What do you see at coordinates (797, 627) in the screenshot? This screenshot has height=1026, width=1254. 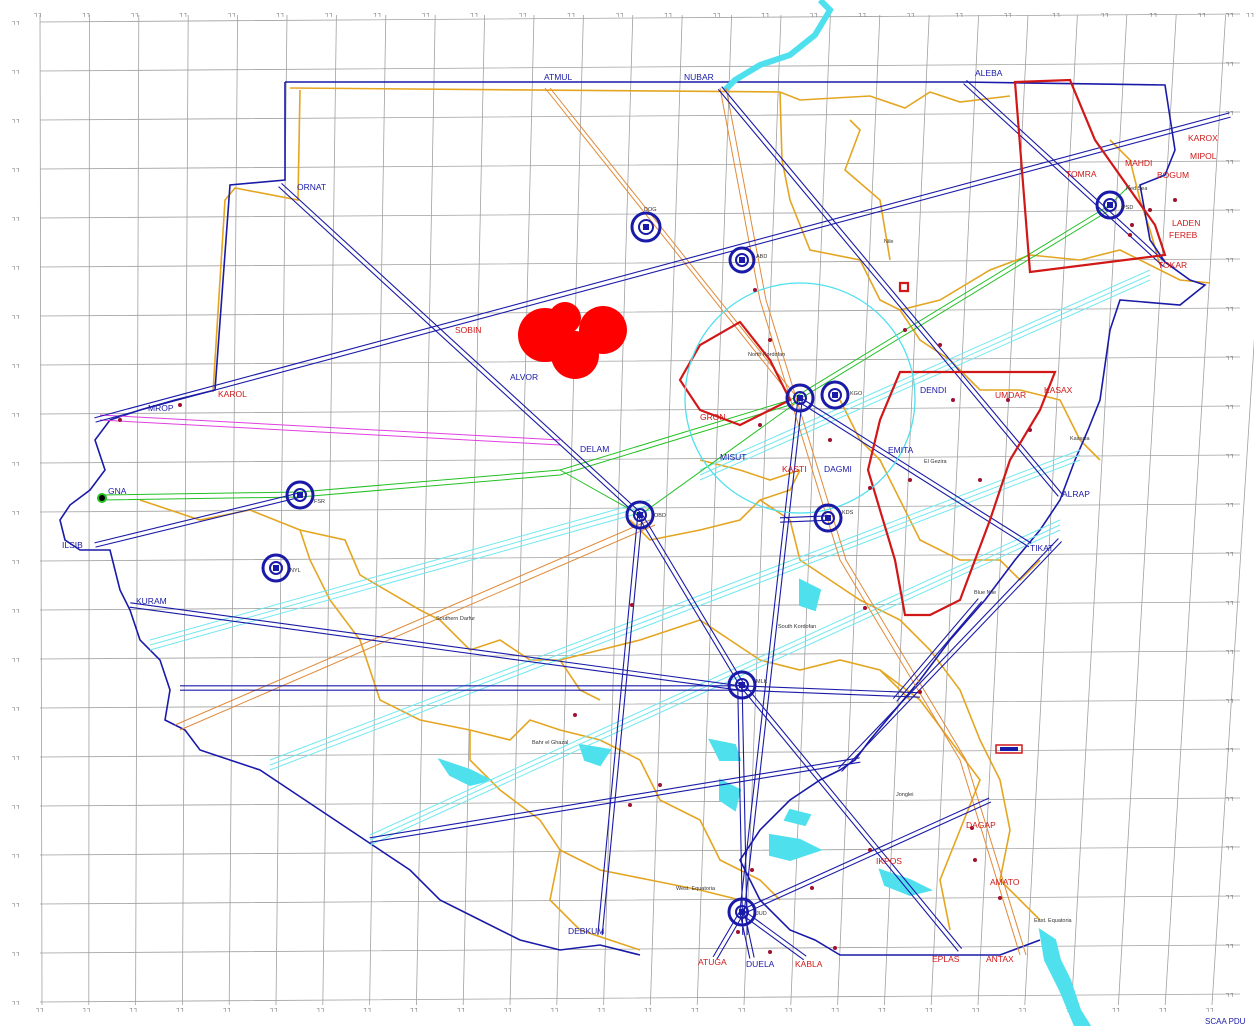 I see `region-south-kordofan: South Kordofan` at bounding box center [797, 627].